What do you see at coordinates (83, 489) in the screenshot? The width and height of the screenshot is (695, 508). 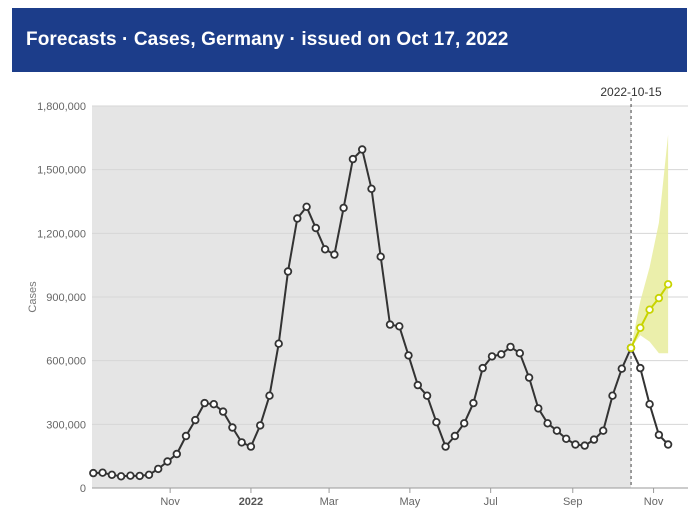 I see `y-tick-label: 0` at bounding box center [83, 489].